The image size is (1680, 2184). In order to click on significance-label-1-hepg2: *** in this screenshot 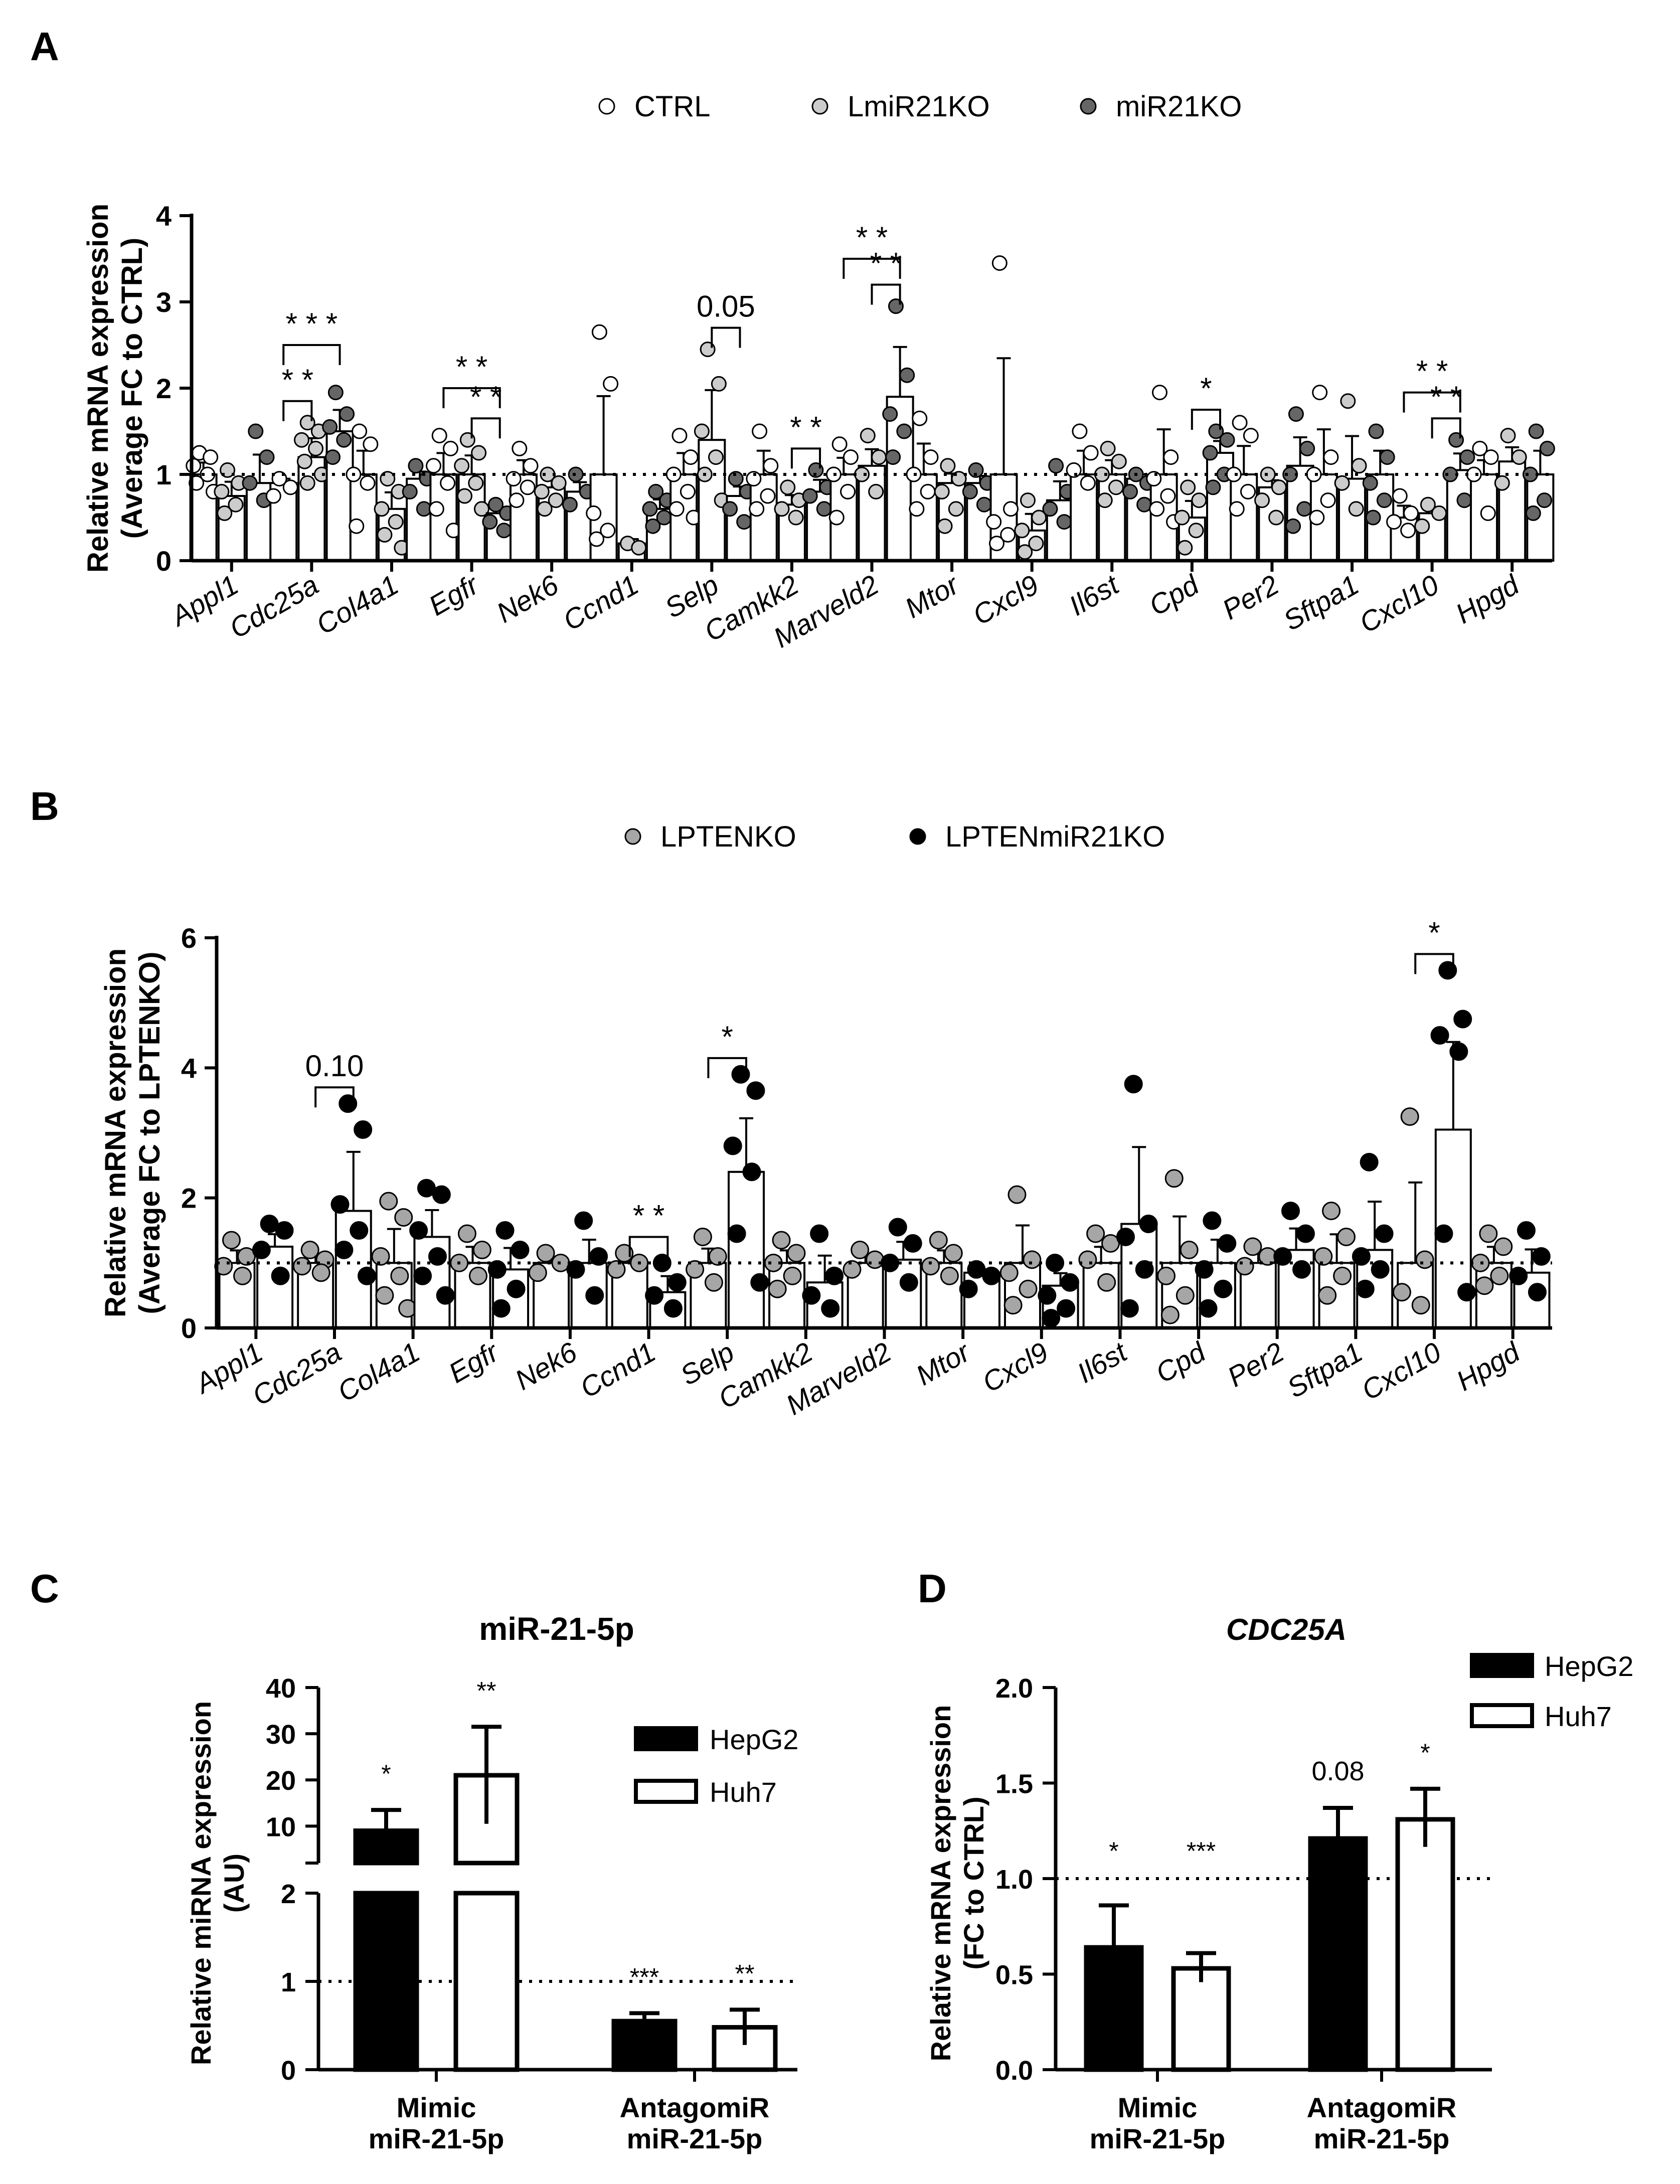, I will do `click(644, 1977)`.